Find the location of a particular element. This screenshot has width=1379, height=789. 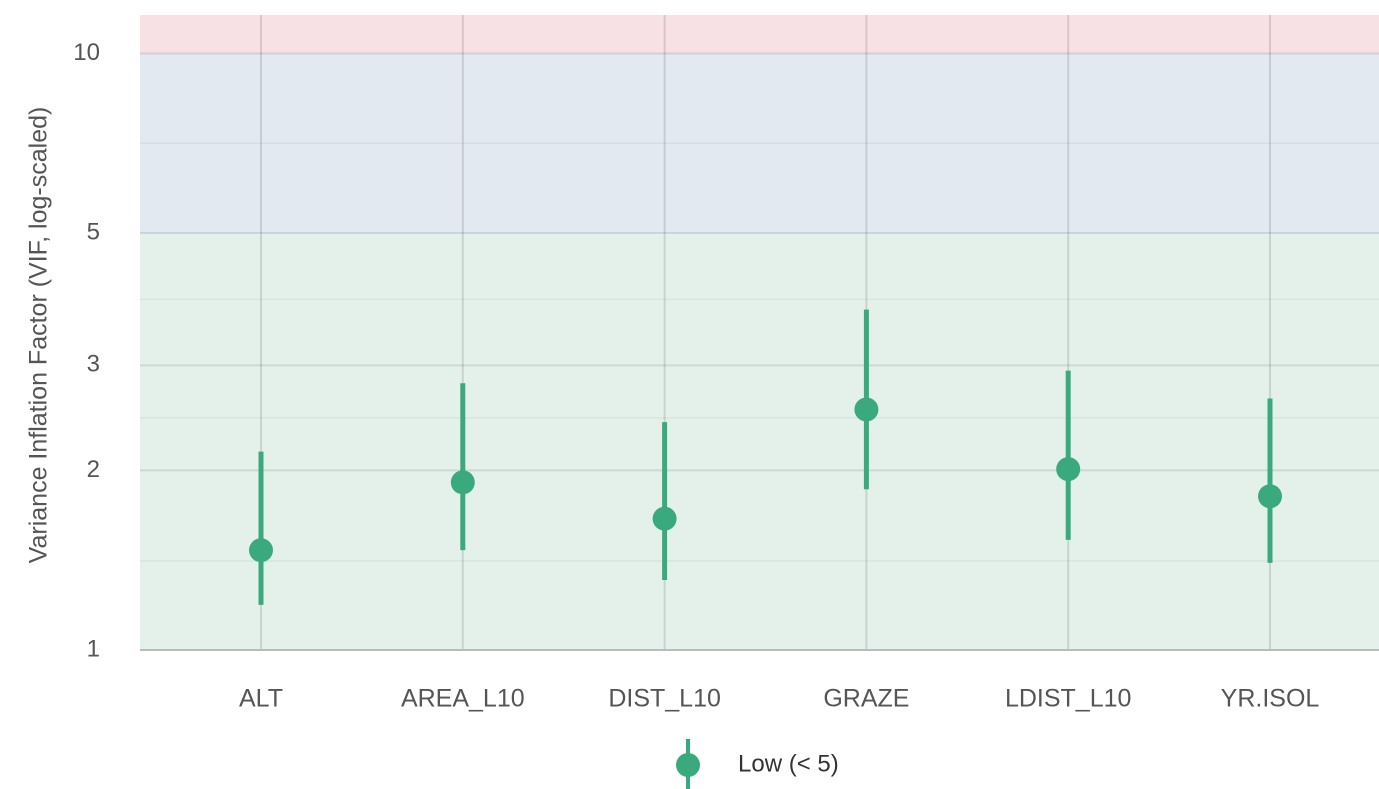

x-tick-label: ALT is located at coordinates (261, 699).